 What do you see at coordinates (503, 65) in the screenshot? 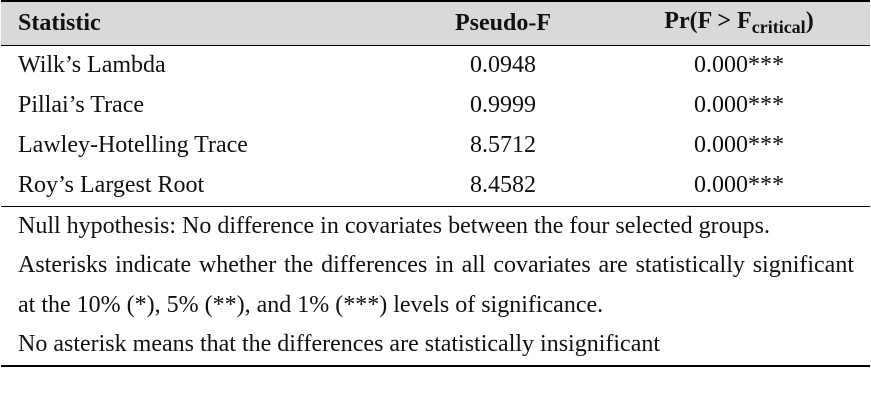
I see `table-cell: 0.0948` at bounding box center [503, 65].